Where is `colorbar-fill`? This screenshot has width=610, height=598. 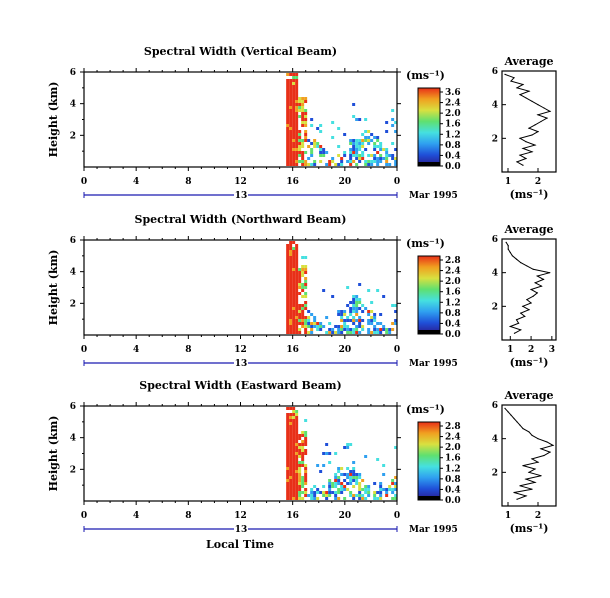 colorbar-fill is located at coordinates (429, 461).